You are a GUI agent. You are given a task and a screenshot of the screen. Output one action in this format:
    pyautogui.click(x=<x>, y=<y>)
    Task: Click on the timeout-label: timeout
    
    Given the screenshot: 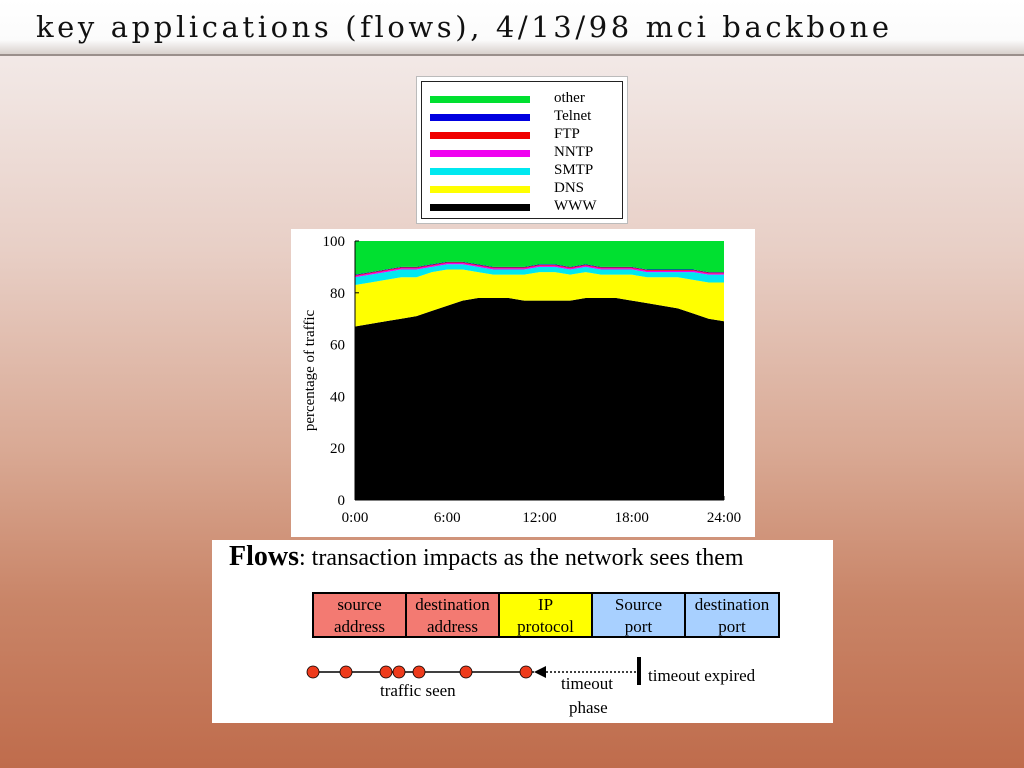 What is the action you would take?
    pyautogui.click(x=587, y=683)
    